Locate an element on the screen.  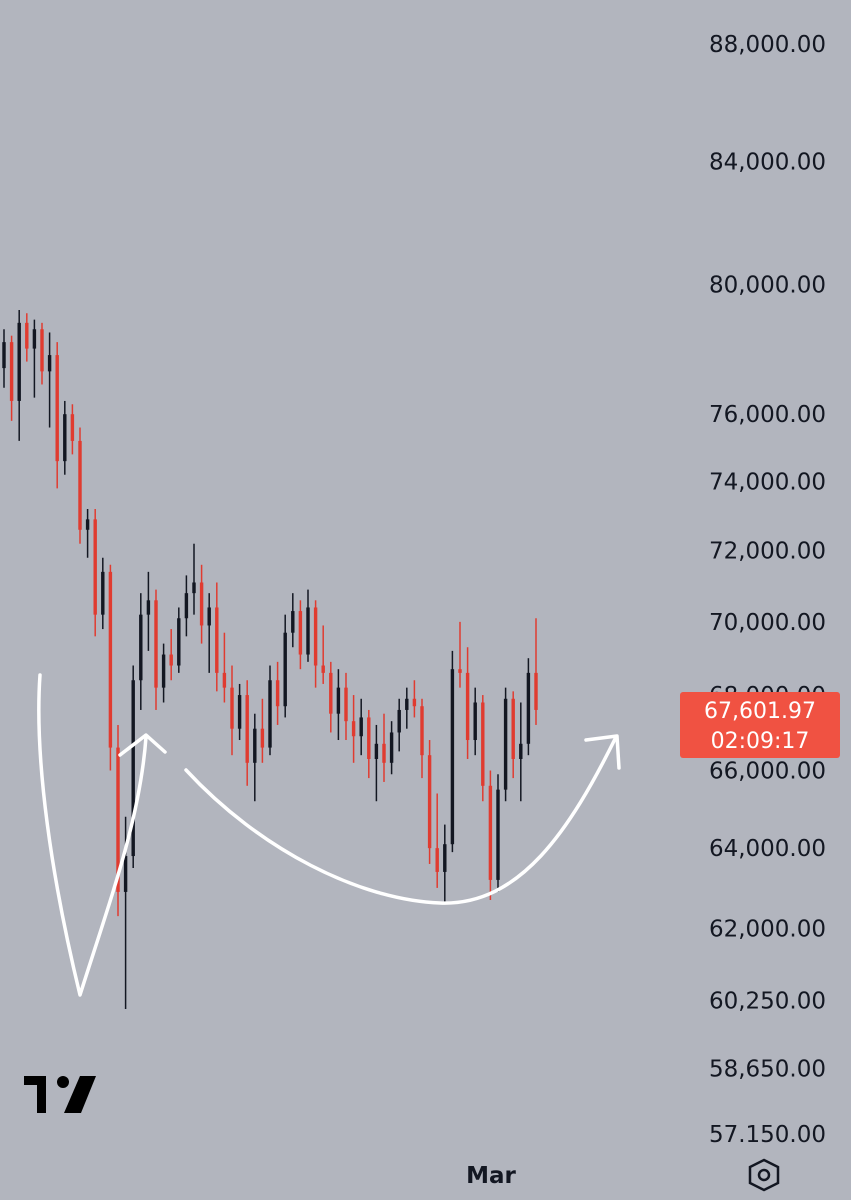
chart-settings-icon is located at coordinates (764, 1175).